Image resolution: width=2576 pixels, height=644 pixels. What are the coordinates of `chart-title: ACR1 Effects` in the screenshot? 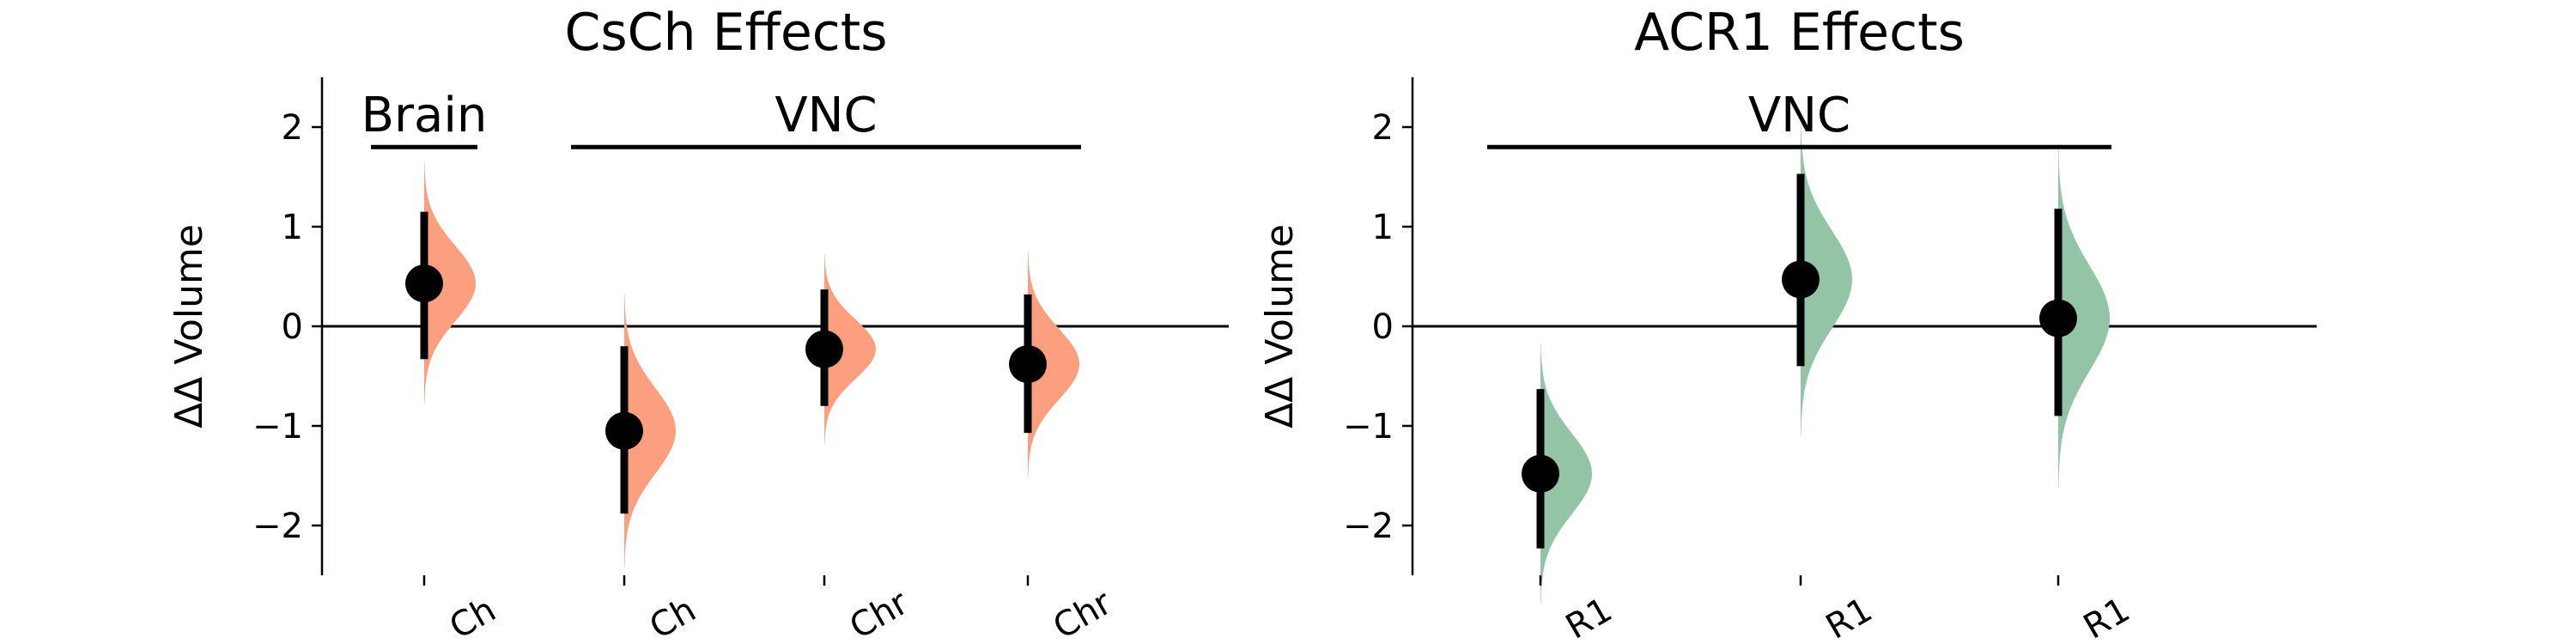 It's located at (1799, 33).